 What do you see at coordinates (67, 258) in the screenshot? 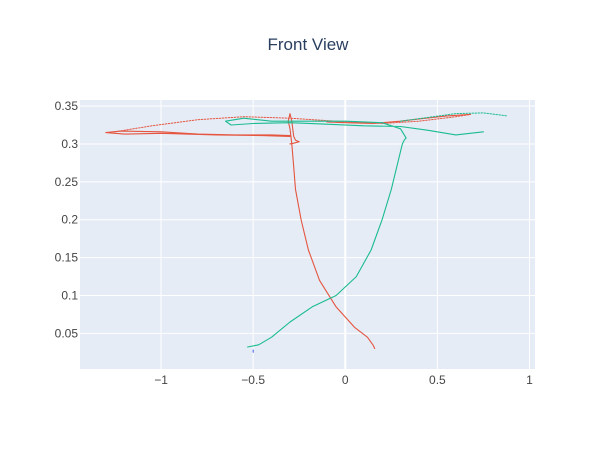
I see `y-tick-label: 0.15` at bounding box center [67, 258].